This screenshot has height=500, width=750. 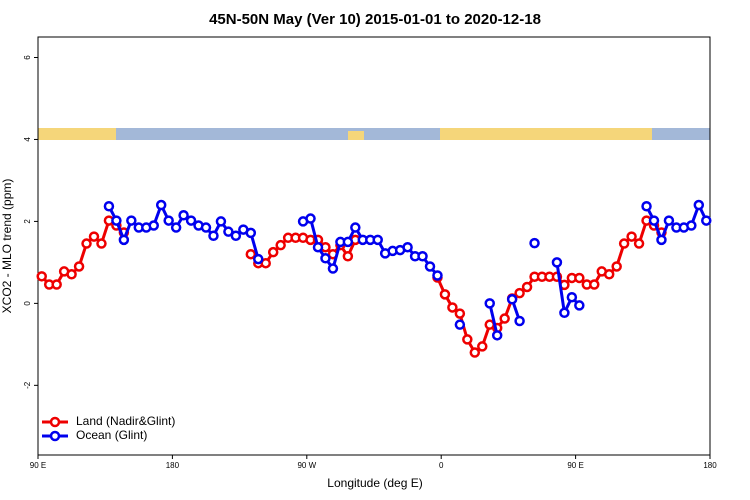 I want to click on legend: Land (Nadir&Glint)Ocean (Glint), so click(x=108, y=428).